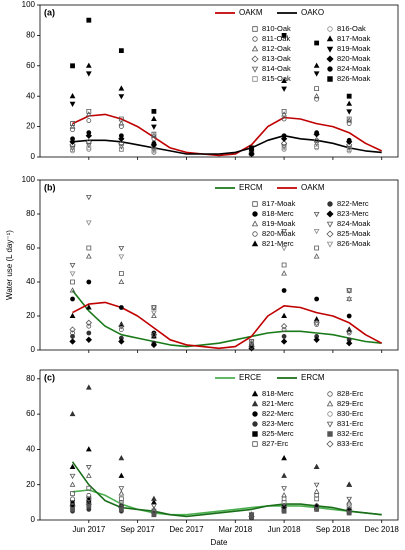 The width and height of the screenshot is (405, 550). Describe the element at coordinates (278, 433) in the screenshot. I see `legend-label: 825-Merc` at that location.